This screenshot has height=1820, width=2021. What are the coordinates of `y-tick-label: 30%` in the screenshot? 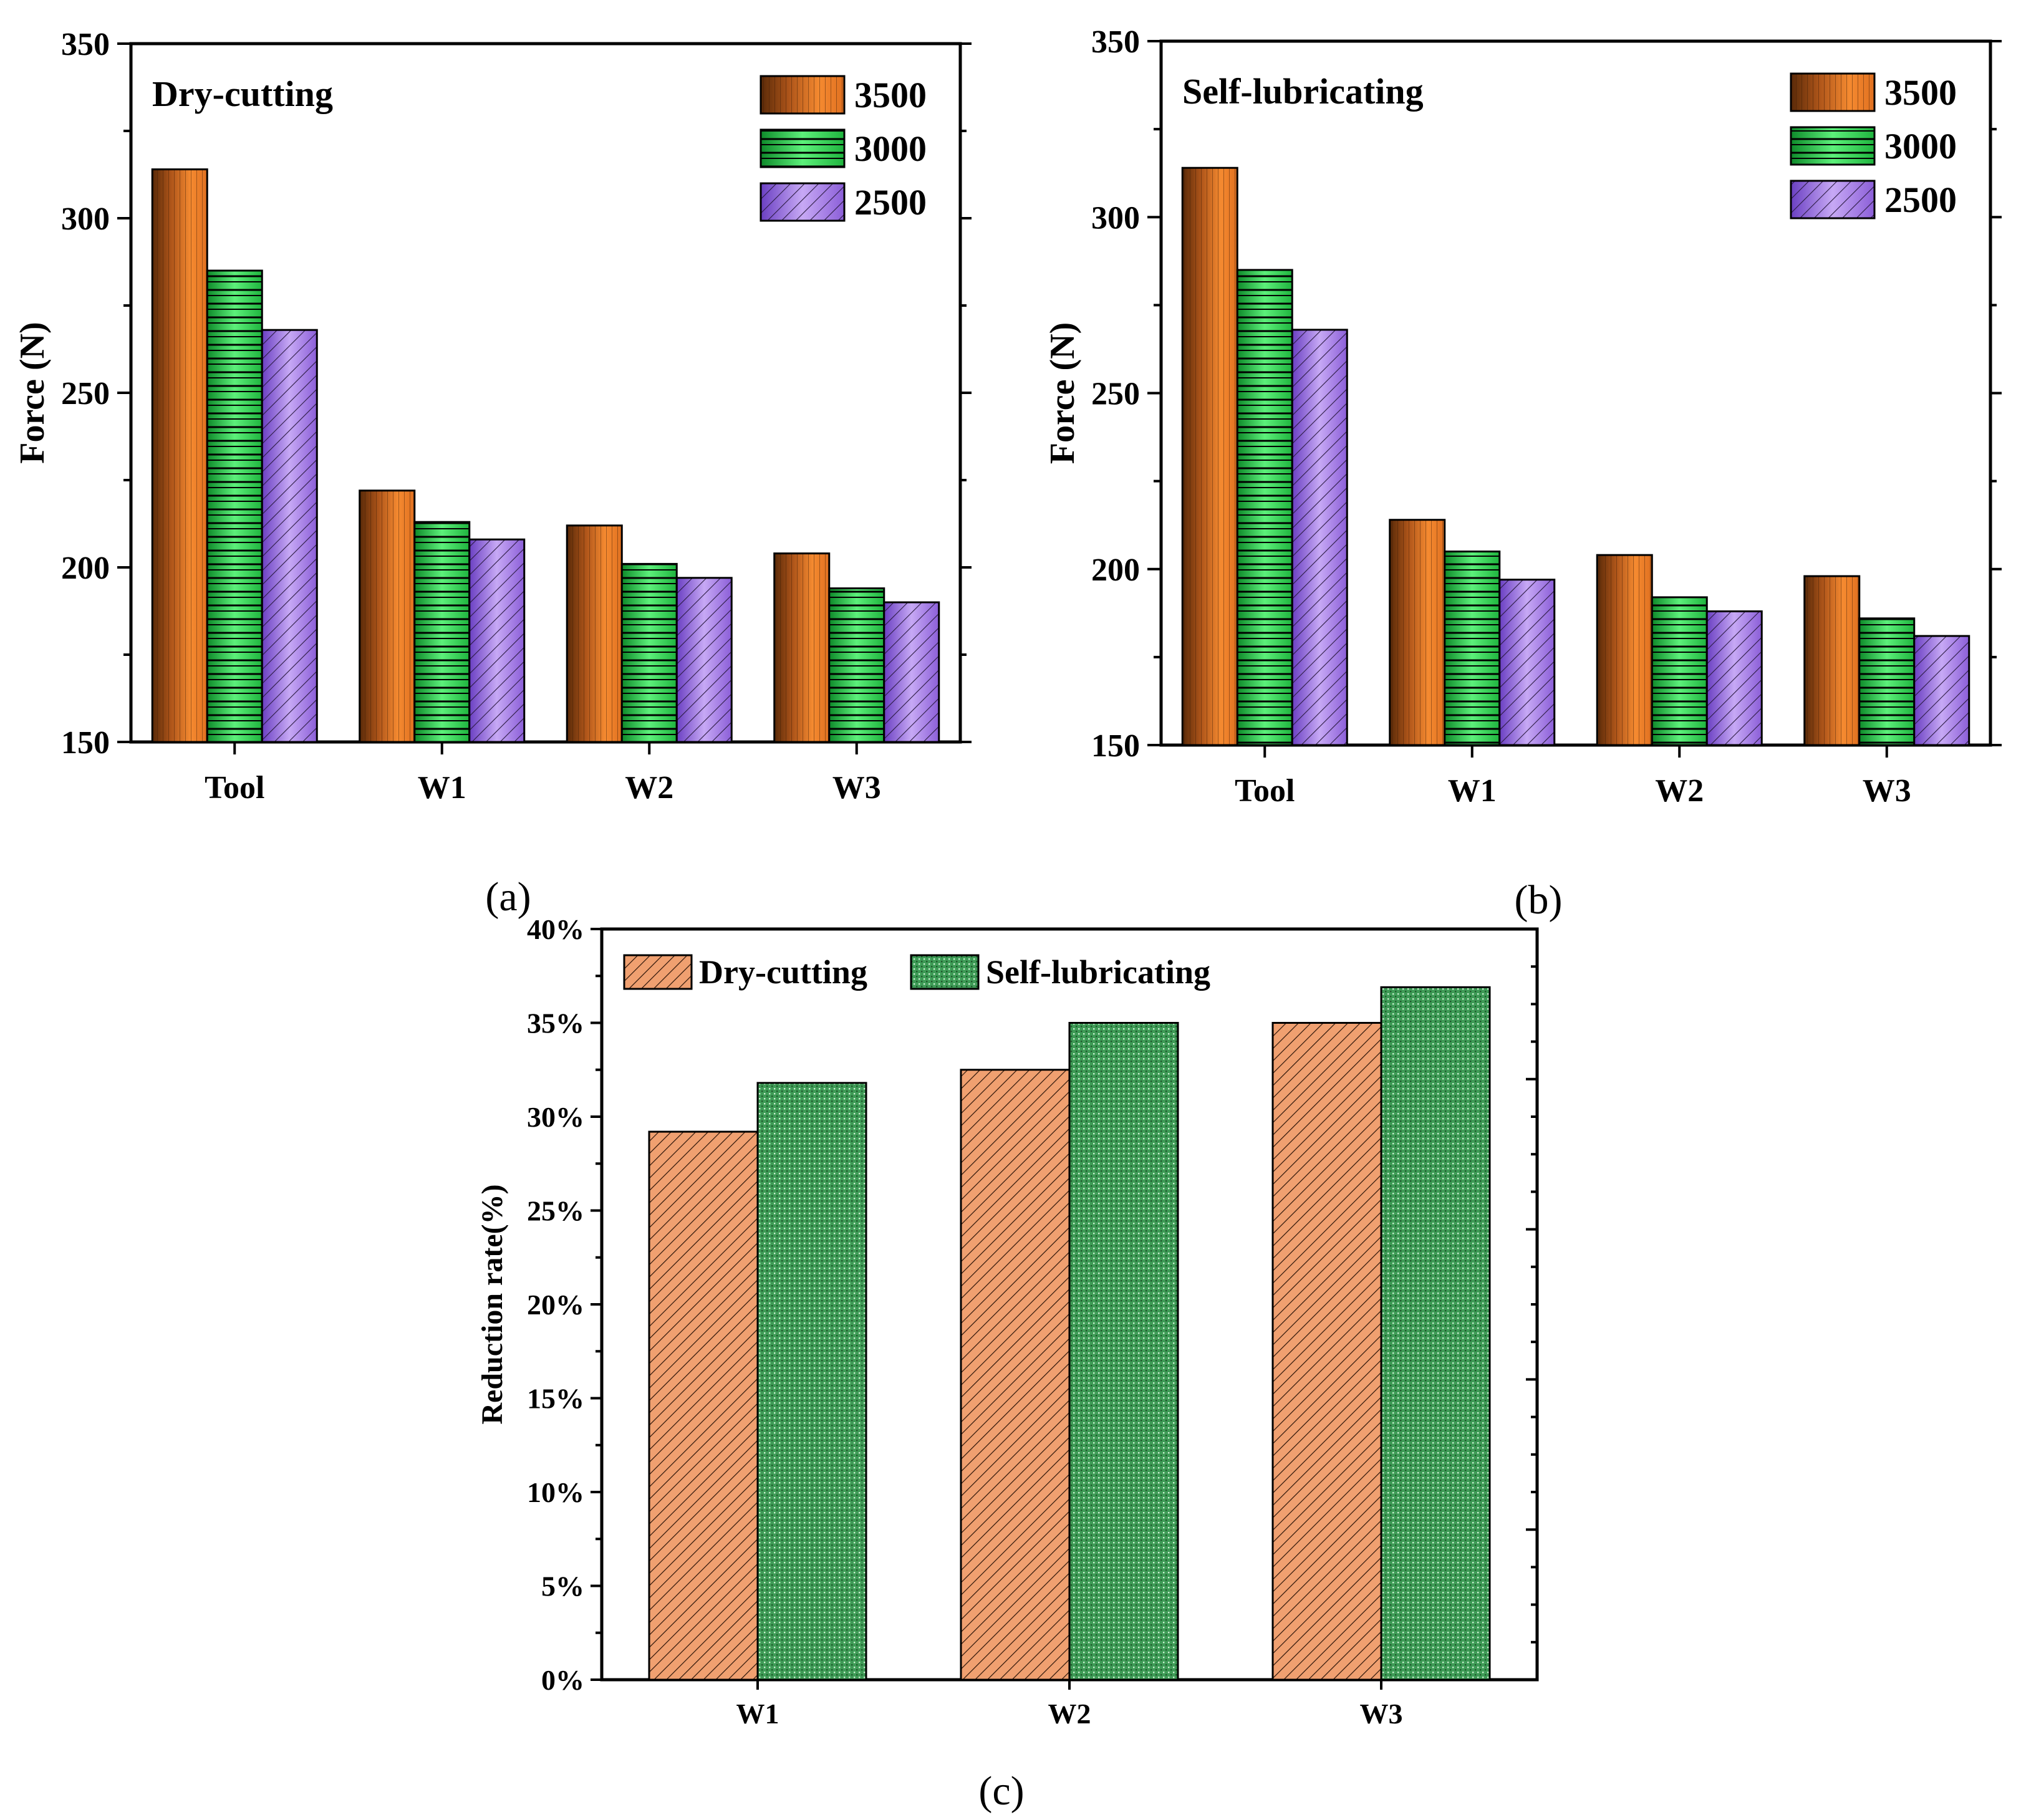 It's located at (555, 1117).